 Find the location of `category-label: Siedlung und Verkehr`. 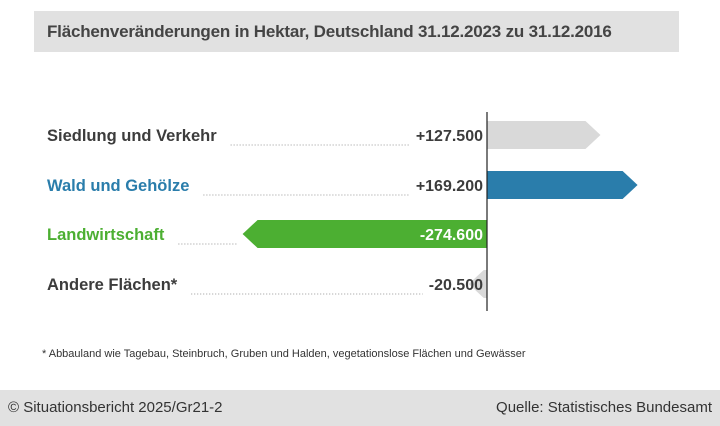

category-label: Siedlung und Verkehr is located at coordinates (132, 136).